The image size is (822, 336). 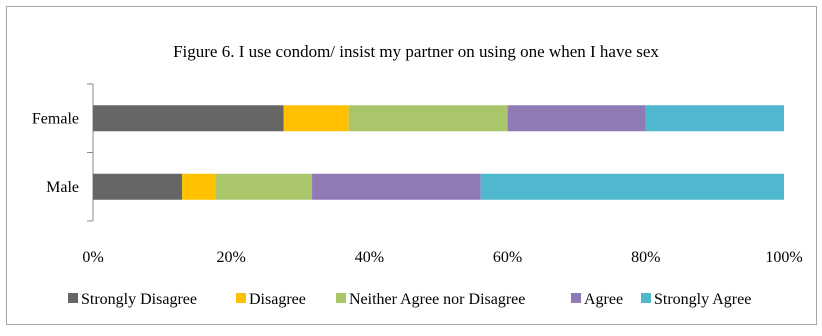 What do you see at coordinates (139, 299) in the screenshot?
I see `legend-label: Strongly Disagree` at bounding box center [139, 299].